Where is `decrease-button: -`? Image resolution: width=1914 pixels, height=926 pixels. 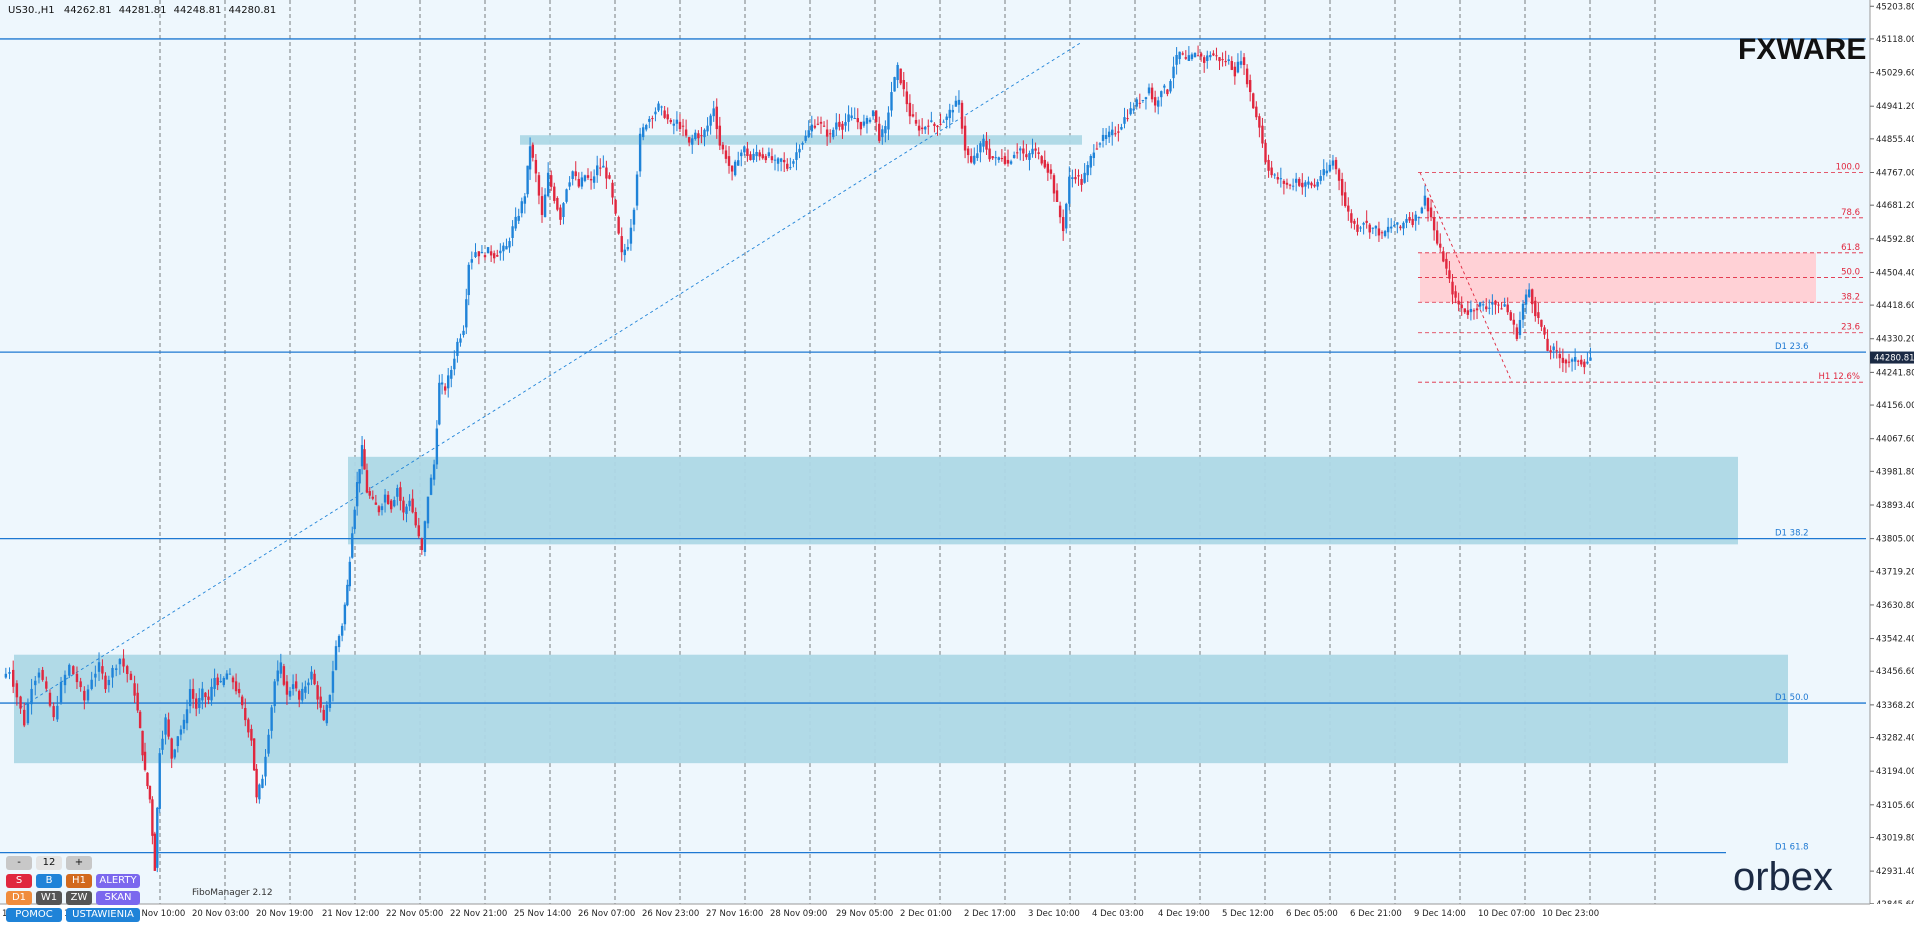 decrease-button: - is located at coordinates (19, 863).